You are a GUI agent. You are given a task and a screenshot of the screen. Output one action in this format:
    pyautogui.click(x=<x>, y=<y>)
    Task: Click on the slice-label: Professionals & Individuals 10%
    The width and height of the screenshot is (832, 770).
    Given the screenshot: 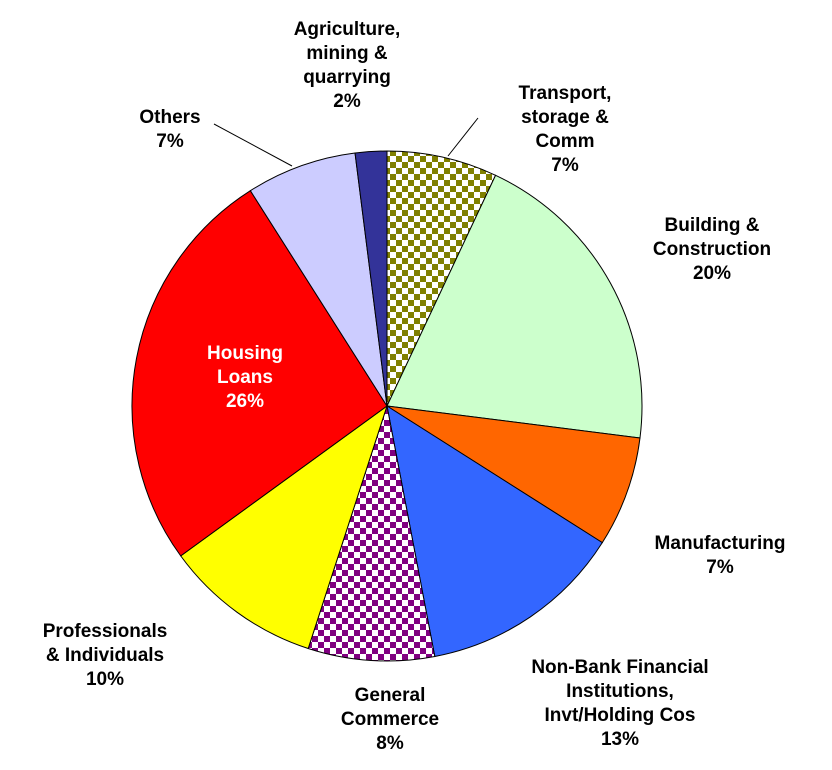 What is the action you would take?
    pyautogui.click(x=105, y=656)
    